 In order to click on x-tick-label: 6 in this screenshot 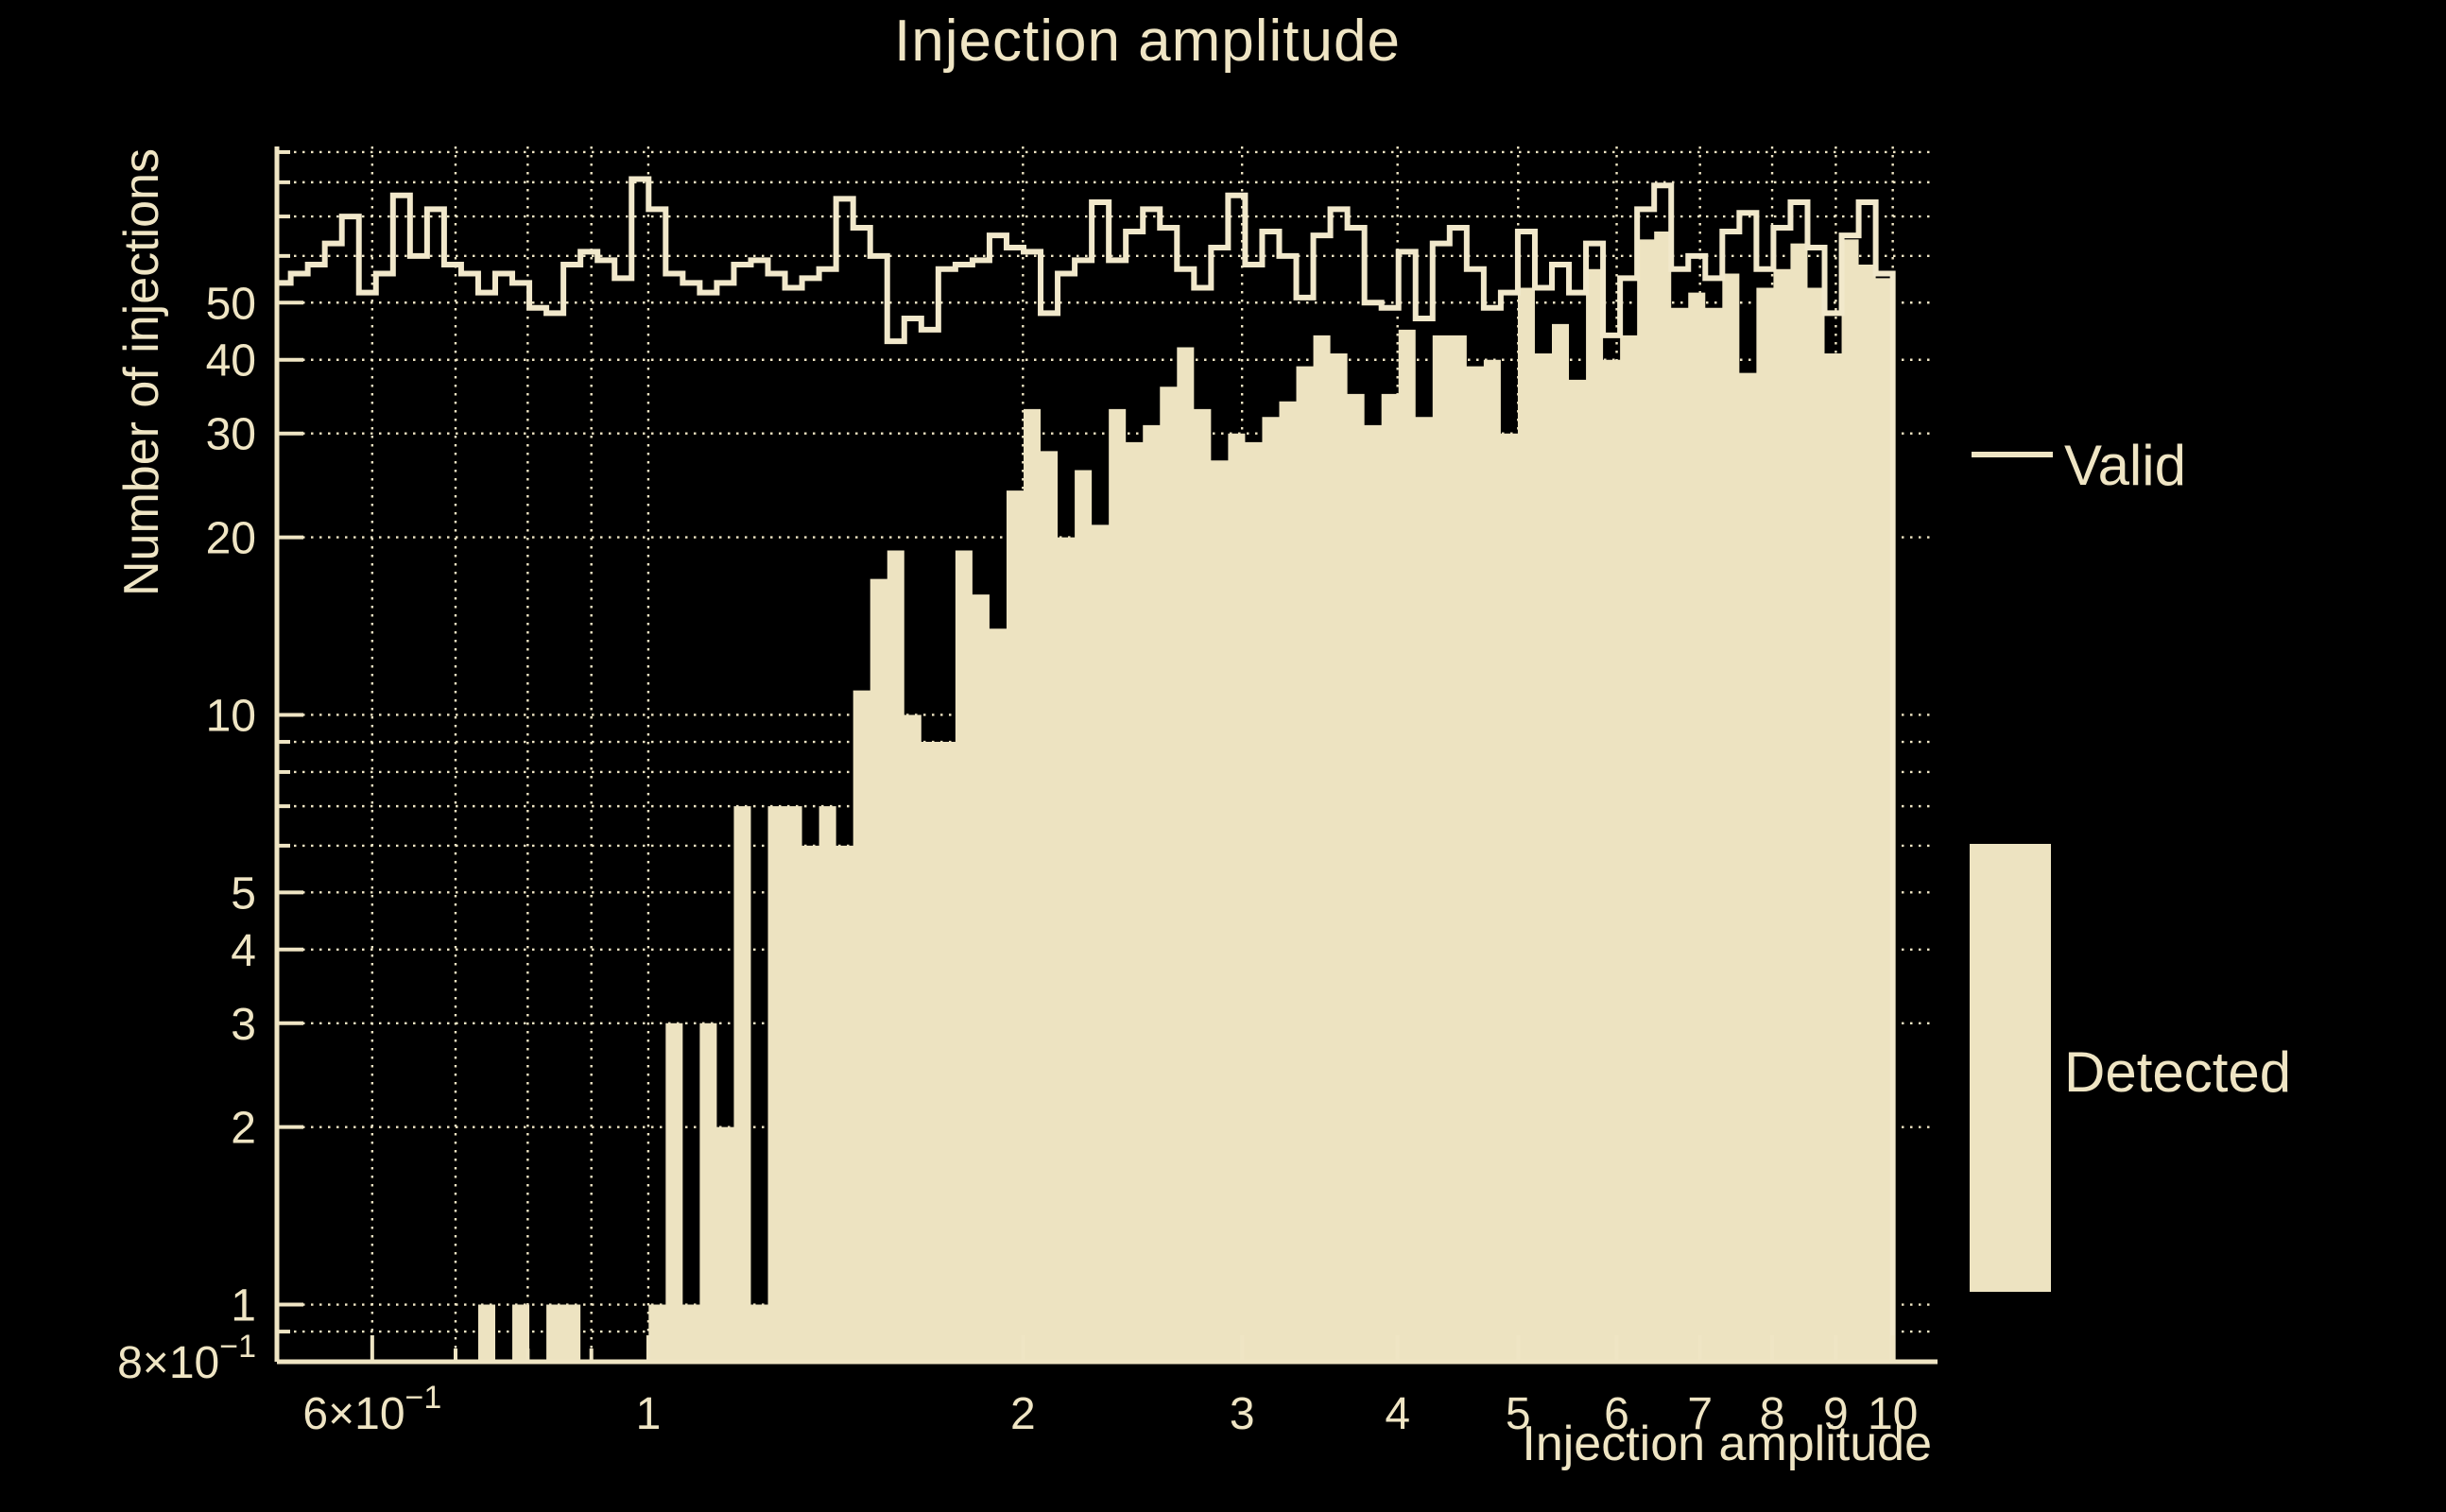, I will do `click(1616, 1414)`.